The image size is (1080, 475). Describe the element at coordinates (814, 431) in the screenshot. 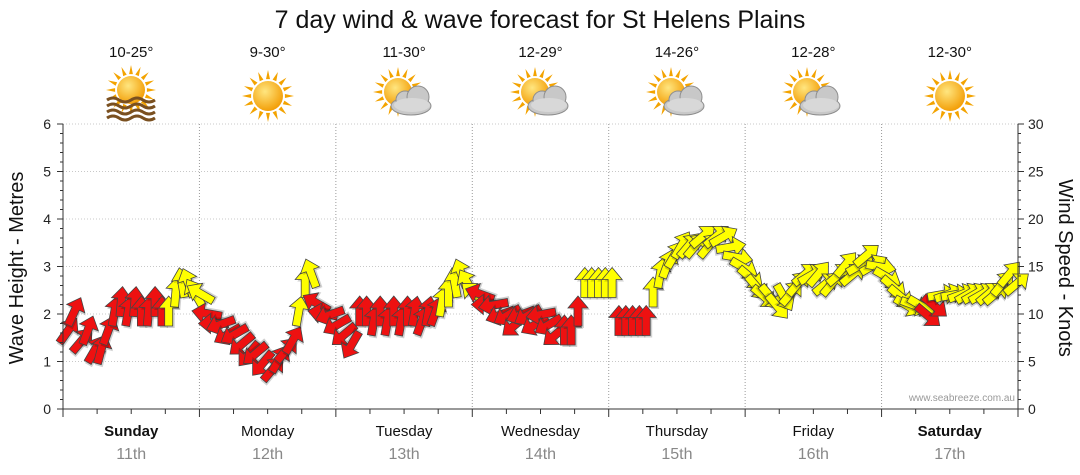

I see `day-name-label: Friday` at that location.